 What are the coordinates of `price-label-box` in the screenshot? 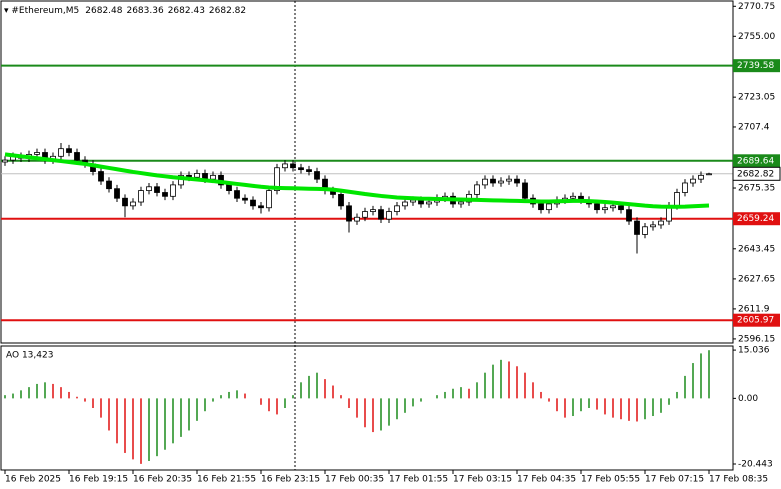 It's located at (756, 173).